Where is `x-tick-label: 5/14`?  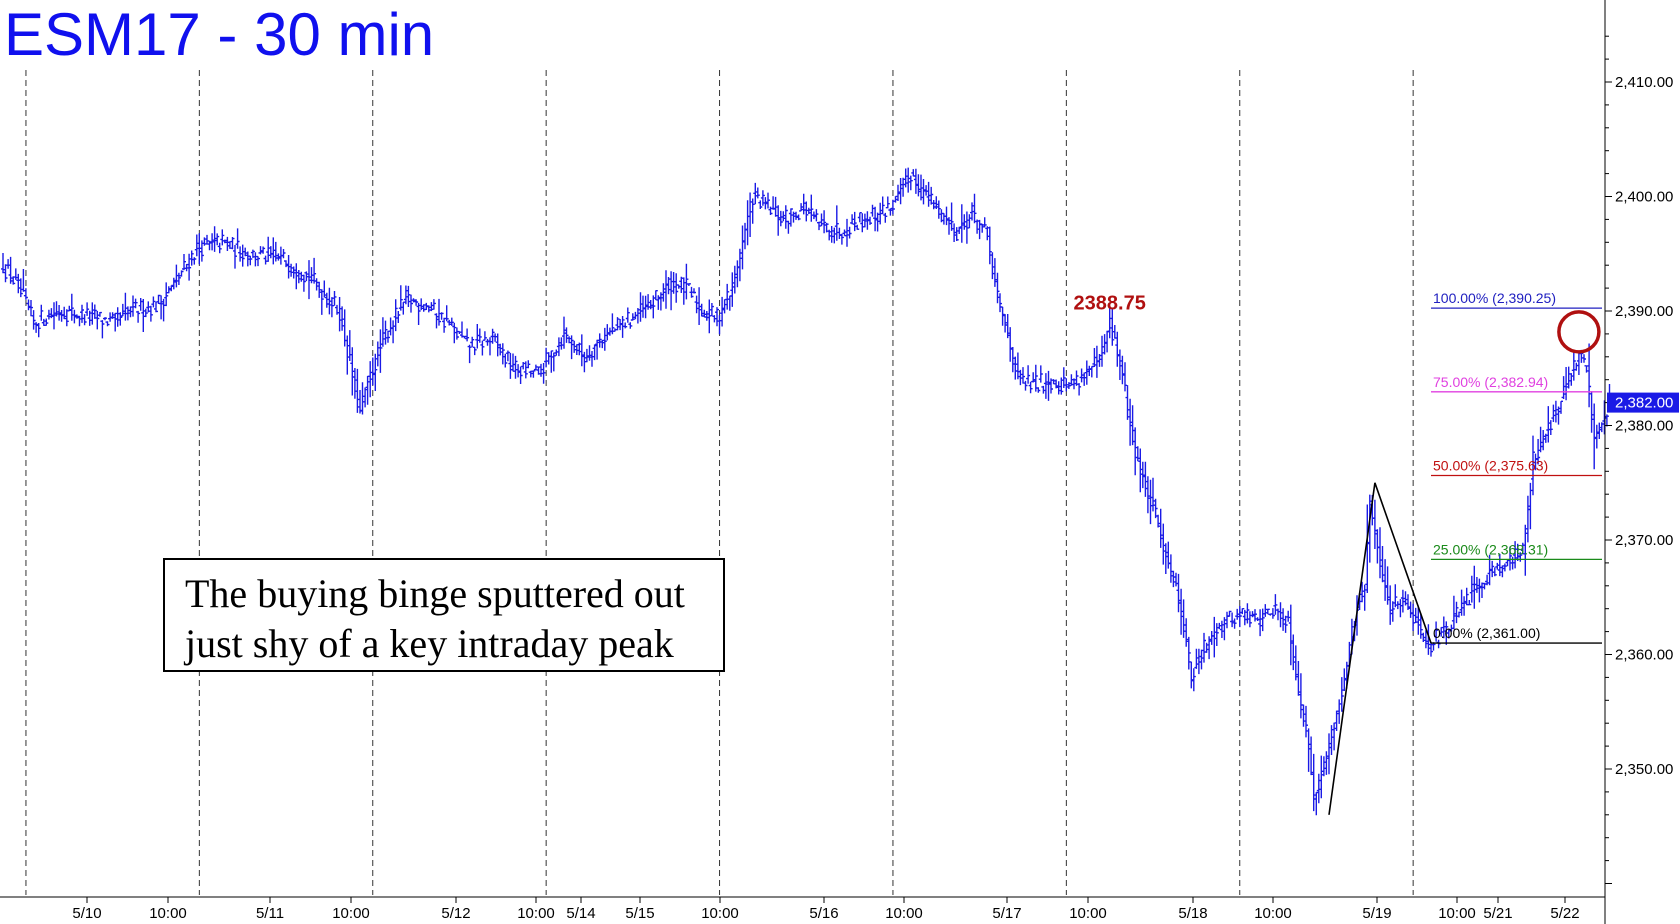 x-tick-label: 5/14 is located at coordinates (580, 913).